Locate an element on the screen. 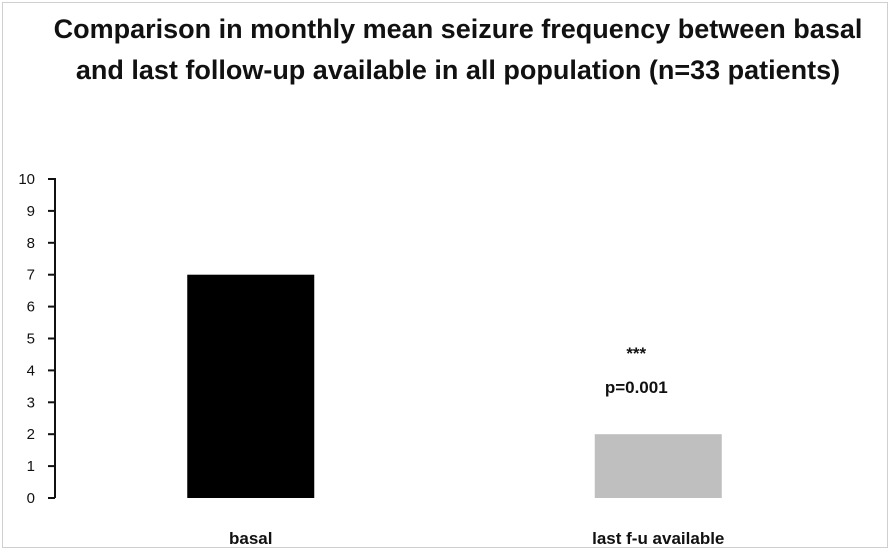 The image size is (892, 552). y-tick-label: 3 is located at coordinates (31, 402).